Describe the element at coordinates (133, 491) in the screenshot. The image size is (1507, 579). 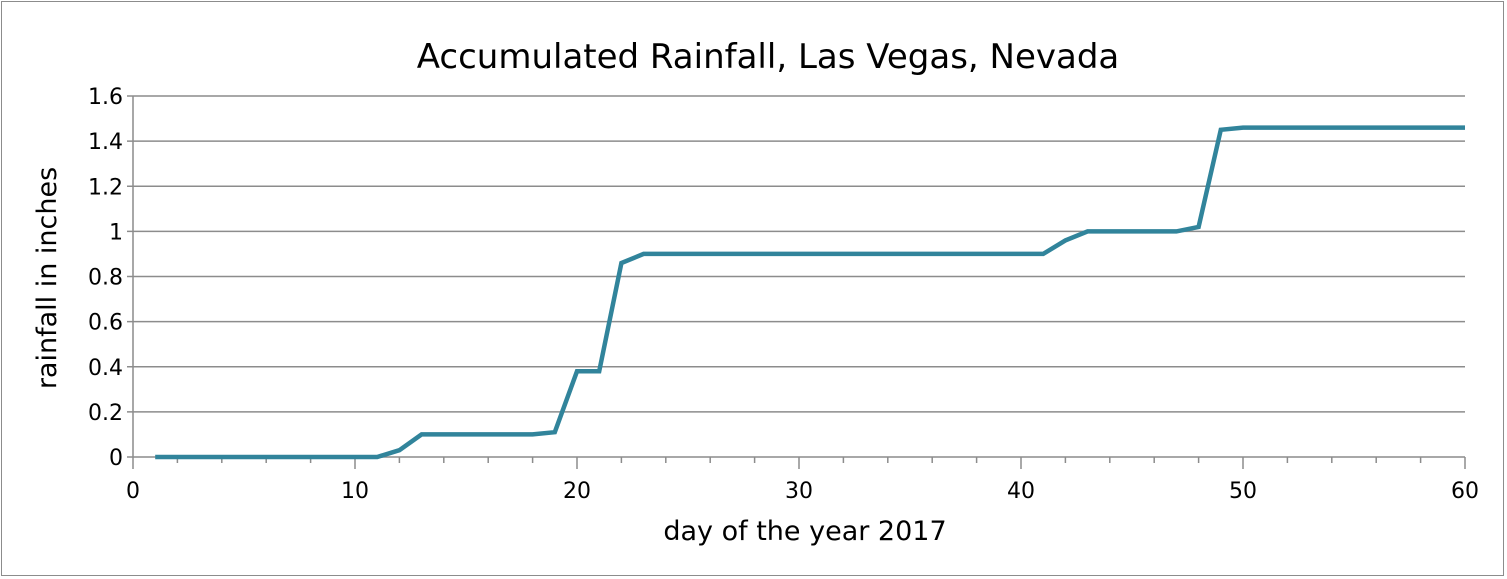
I see `x-tick-label: 0` at that location.